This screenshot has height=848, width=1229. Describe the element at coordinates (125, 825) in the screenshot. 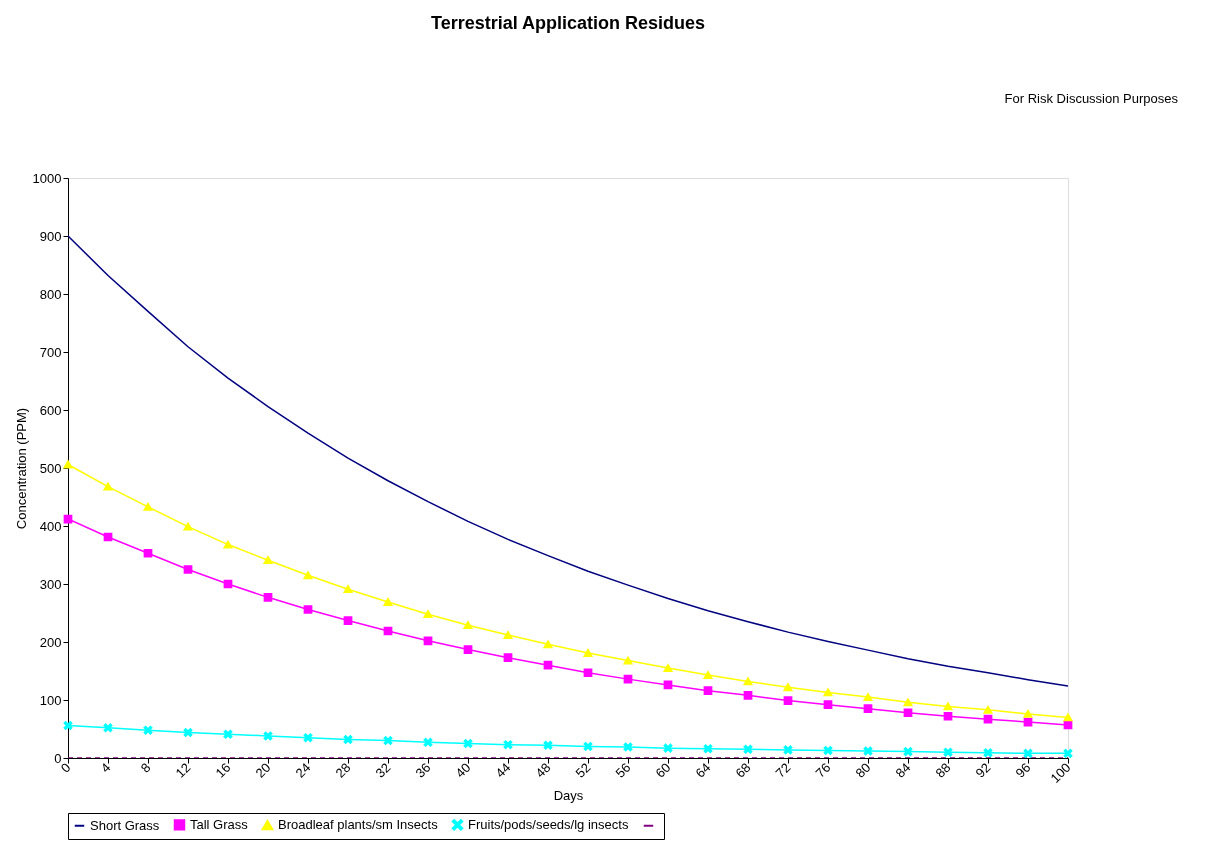

I see `legend-label: Short Grass` at that location.